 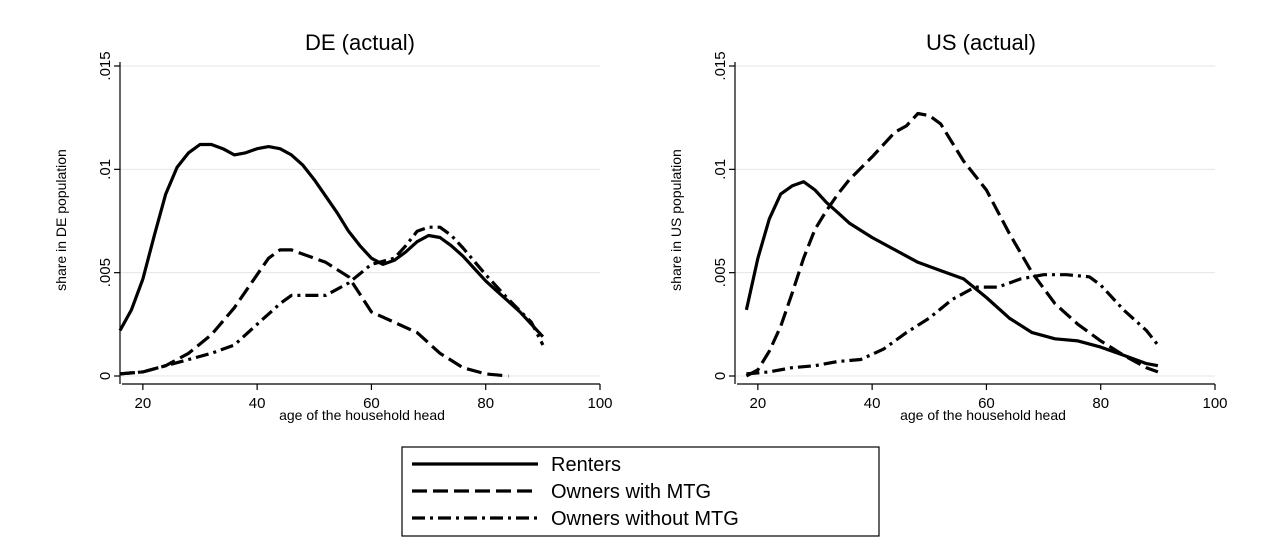 What do you see at coordinates (676, 220) in the screenshot?
I see `y-axis-title: share in US population` at bounding box center [676, 220].